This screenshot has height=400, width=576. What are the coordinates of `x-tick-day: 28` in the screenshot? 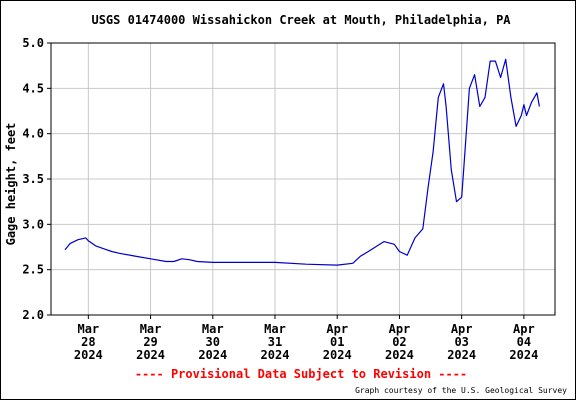 It's located at (88, 342).